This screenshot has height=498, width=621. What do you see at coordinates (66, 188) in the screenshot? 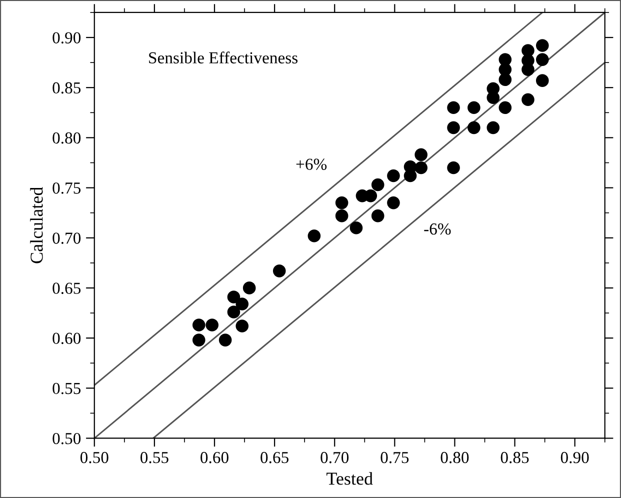
I see `y-tick-label: 0.75` at bounding box center [66, 188].